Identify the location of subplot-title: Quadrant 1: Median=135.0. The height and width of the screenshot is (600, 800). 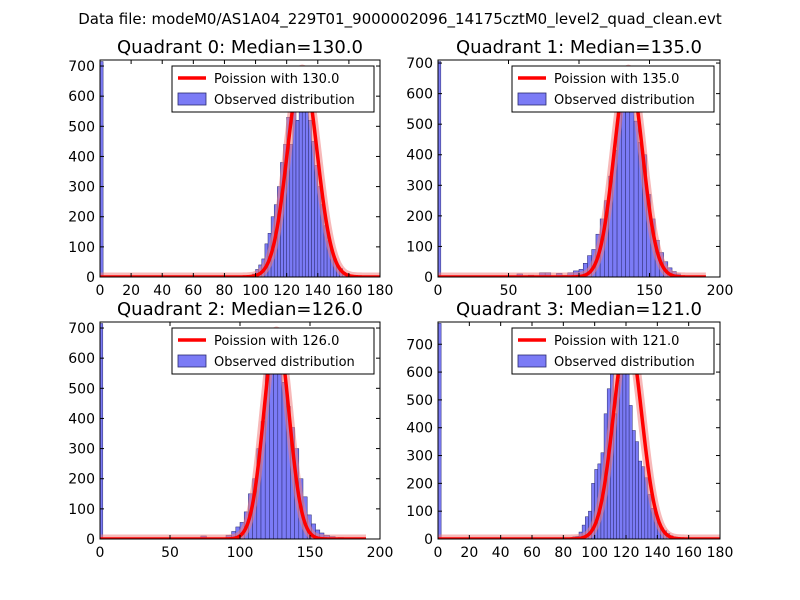
(579, 47).